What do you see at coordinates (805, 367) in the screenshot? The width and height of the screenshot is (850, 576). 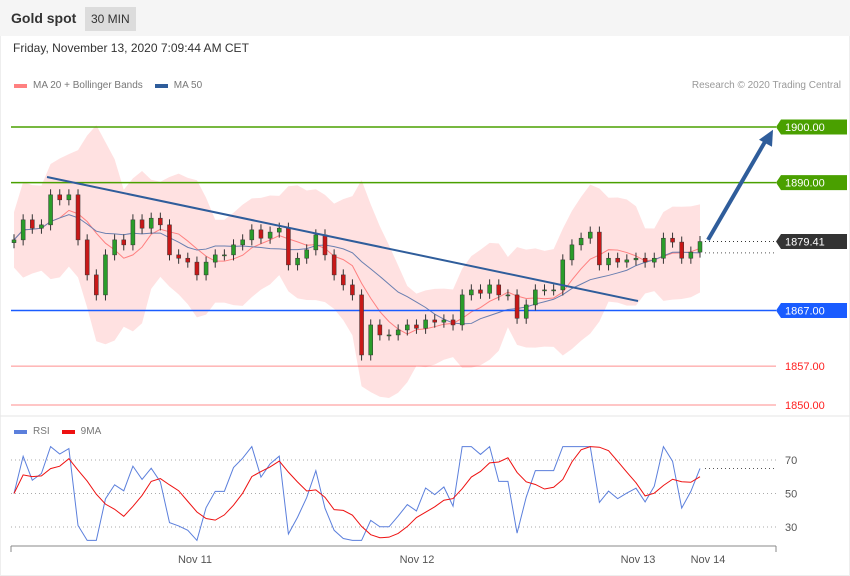 I see `level-label-4: 1857.00` at bounding box center [805, 367].